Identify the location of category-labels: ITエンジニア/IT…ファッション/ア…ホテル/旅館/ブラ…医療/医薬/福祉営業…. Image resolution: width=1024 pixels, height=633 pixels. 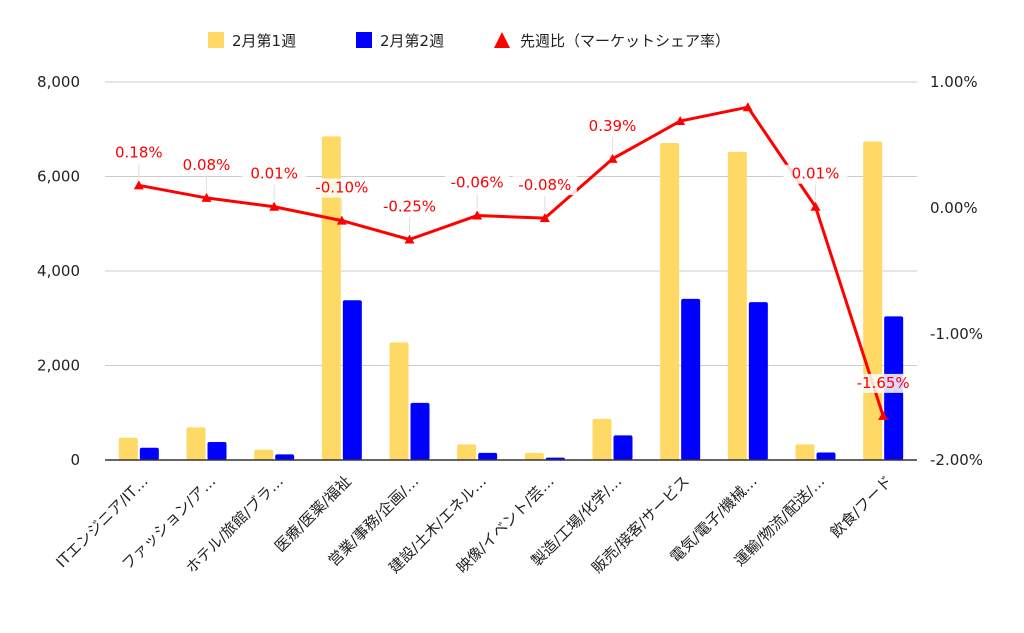
(474, 524).